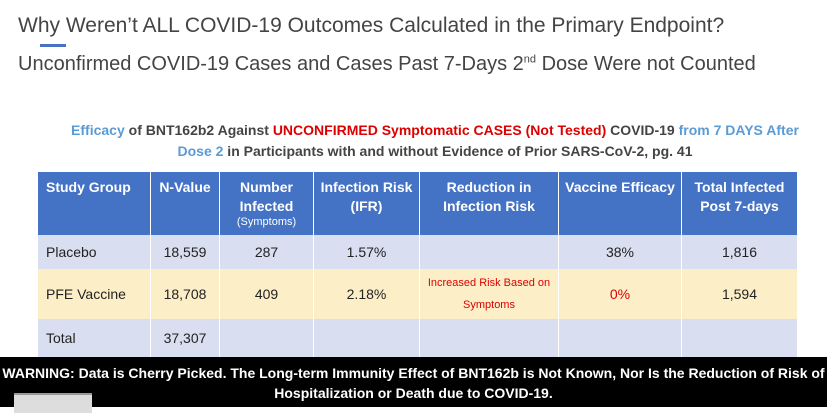  I want to click on header-vaccine-efficacy: Vaccine Efficacy, so click(620, 203).